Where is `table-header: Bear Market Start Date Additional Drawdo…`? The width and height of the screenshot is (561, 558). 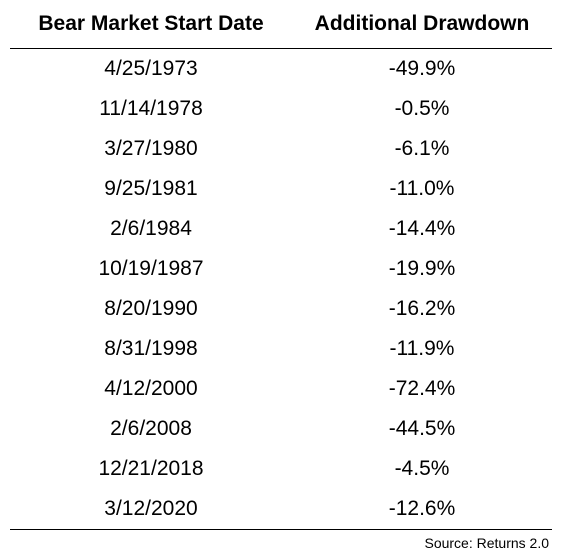
table-header: Bear Market Start Date Additional Drawdo… is located at coordinates (281, 24).